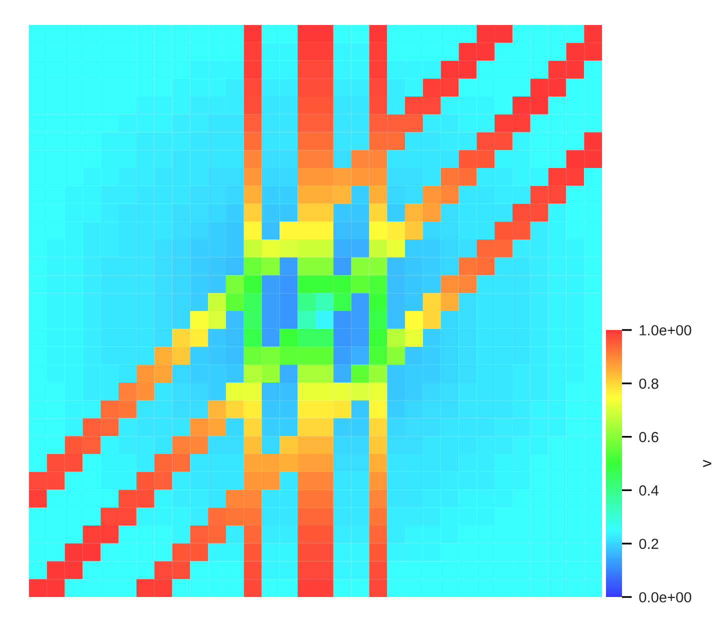 This screenshot has width=724, height=627. Describe the element at coordinates (665, 597) in the screenshot. I see `color-bar-label: 0.0e+00` at that location.